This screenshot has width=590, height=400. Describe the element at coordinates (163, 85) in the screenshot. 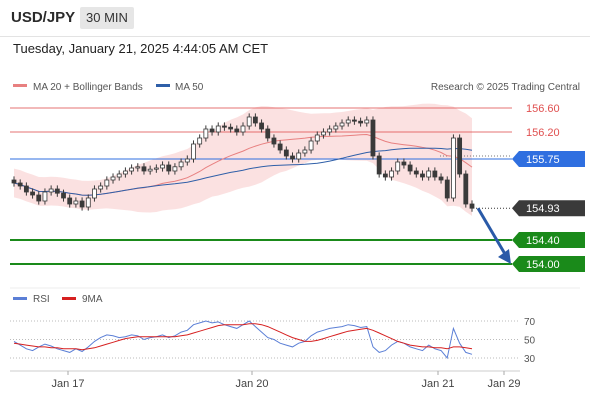

I see `ma50-legend-swatch` at that location.